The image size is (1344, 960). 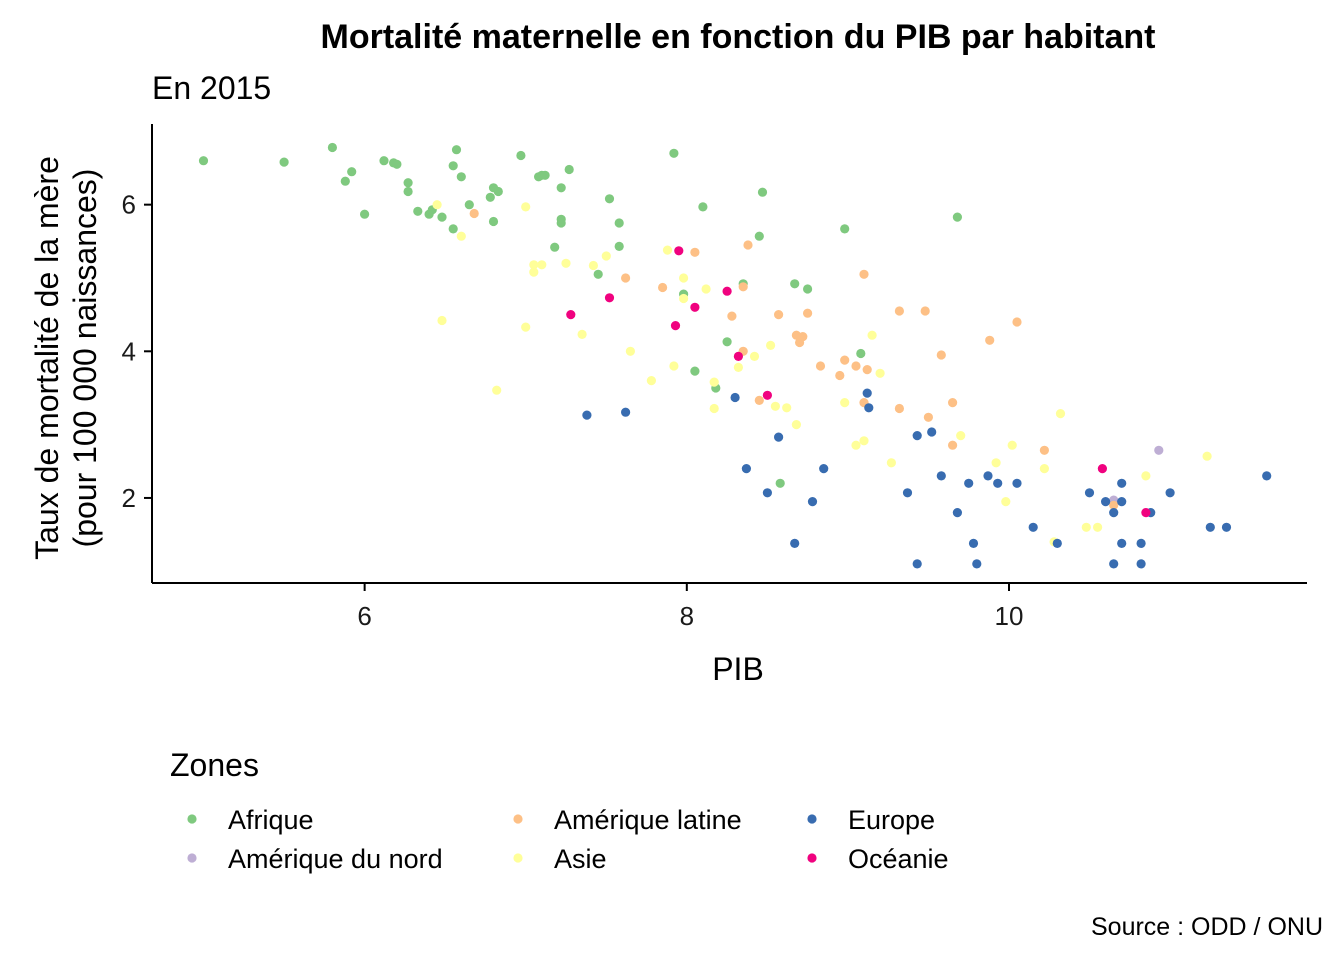 What do you see at coordinates (129, 498) in the screenshot?
I see `y-tick-label: 2` at bounding box center [129, 498].